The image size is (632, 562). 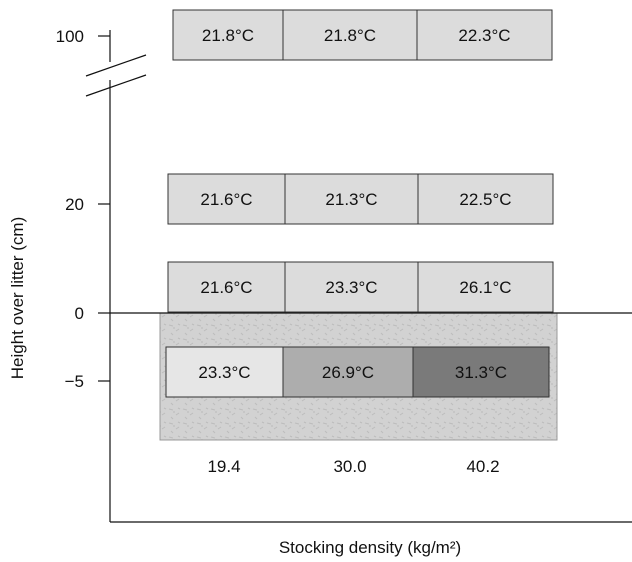 I want to click on temperature-label: 22.3°C, so click(x=484, y=35).